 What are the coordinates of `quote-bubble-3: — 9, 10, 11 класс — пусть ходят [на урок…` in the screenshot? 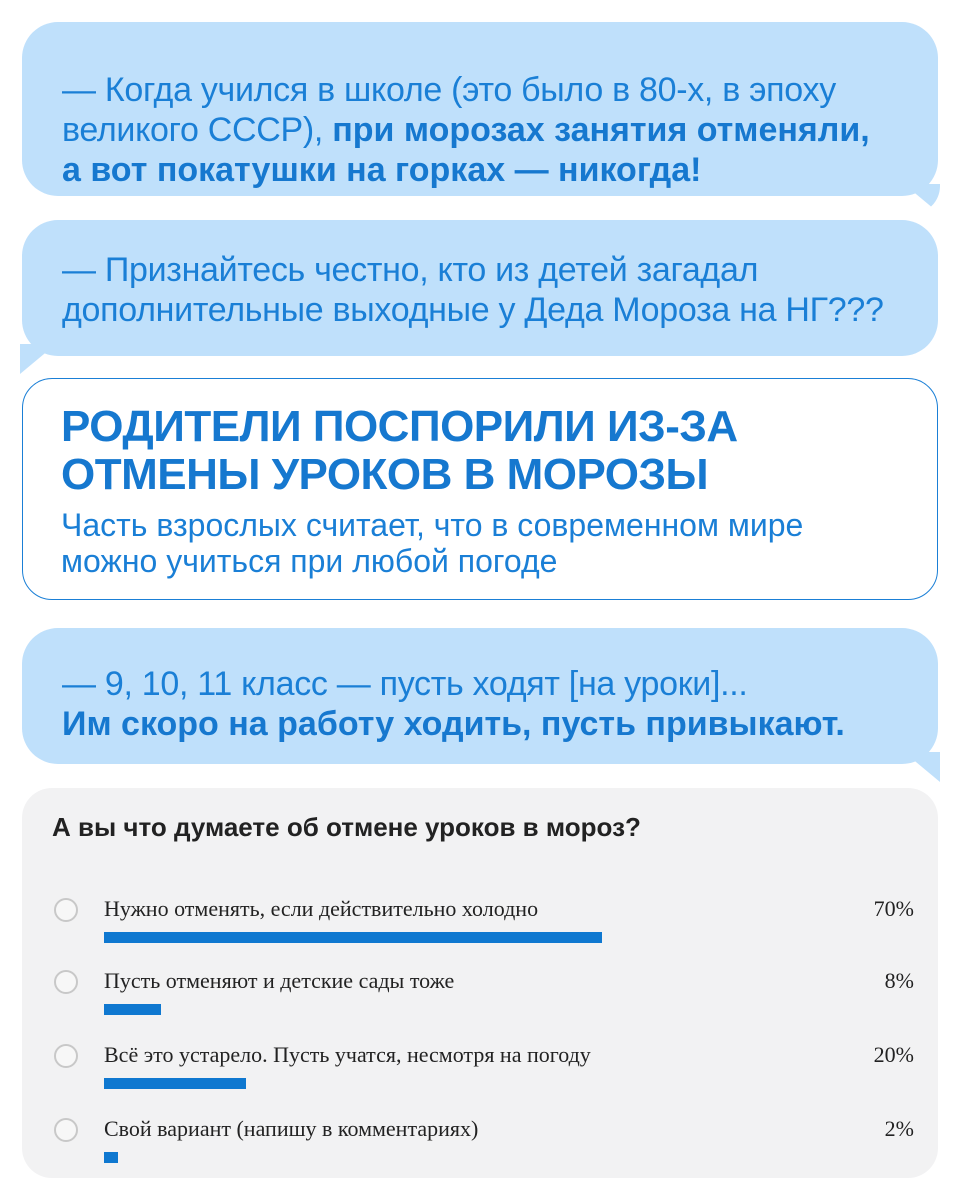 It's located at (481, 705).